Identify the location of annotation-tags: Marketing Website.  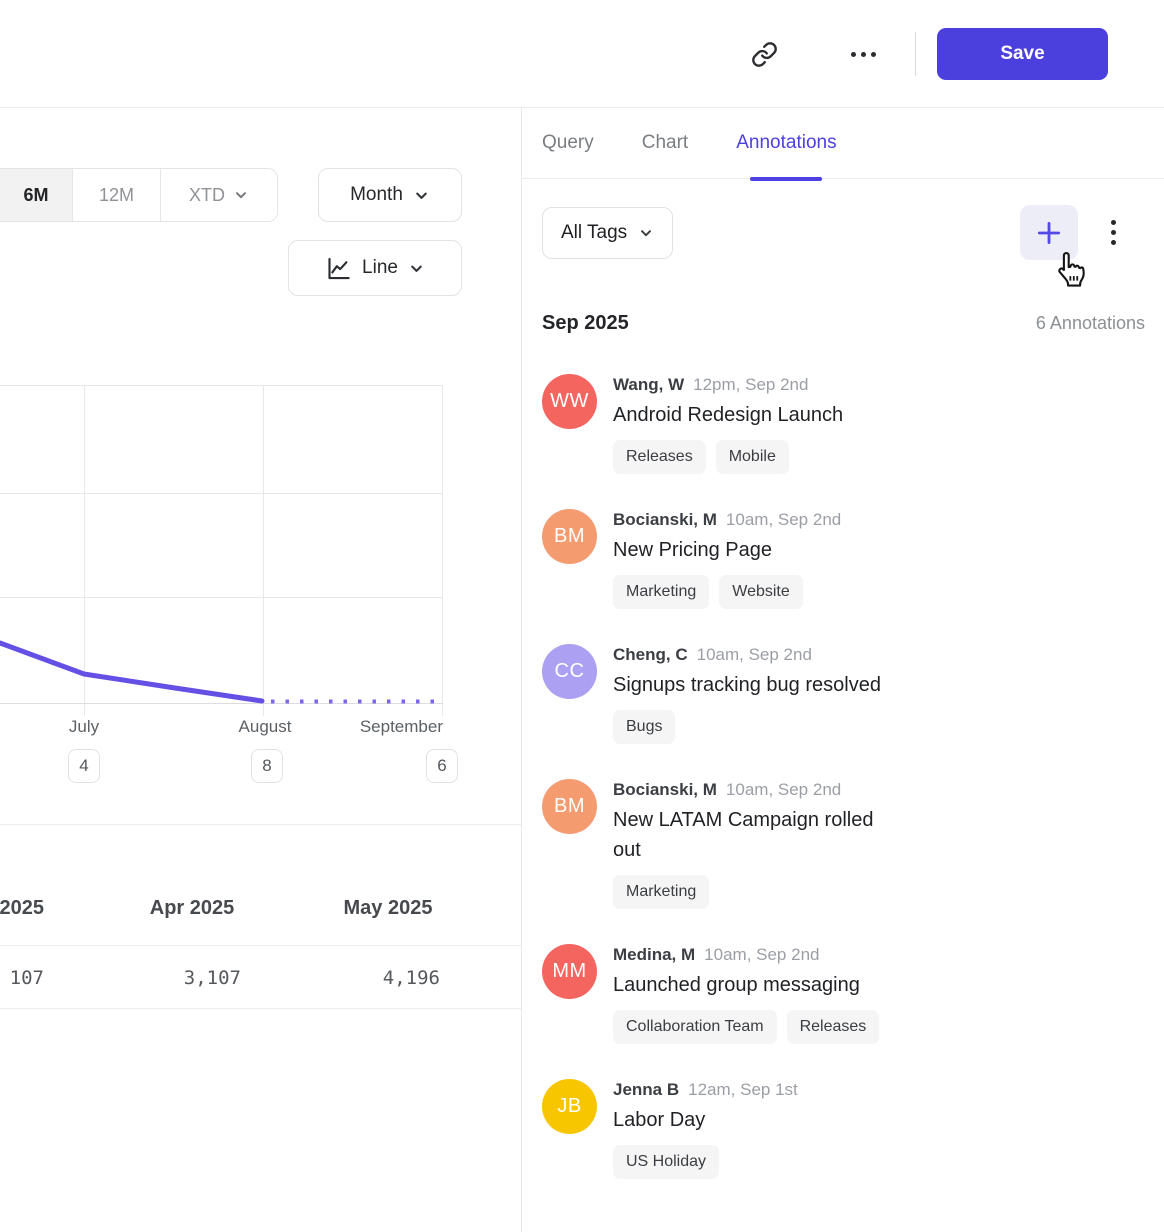
(727, 592).